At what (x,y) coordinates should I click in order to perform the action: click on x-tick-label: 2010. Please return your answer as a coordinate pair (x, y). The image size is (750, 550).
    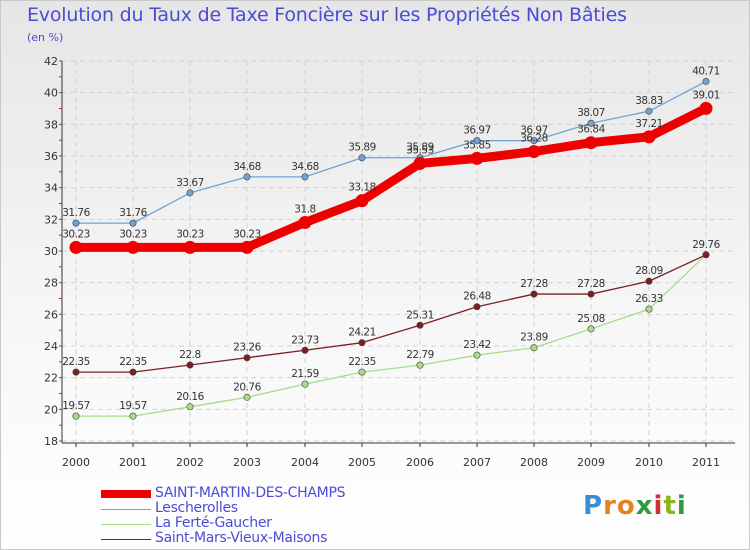
    Looking at the image, I should click on (649, 462).